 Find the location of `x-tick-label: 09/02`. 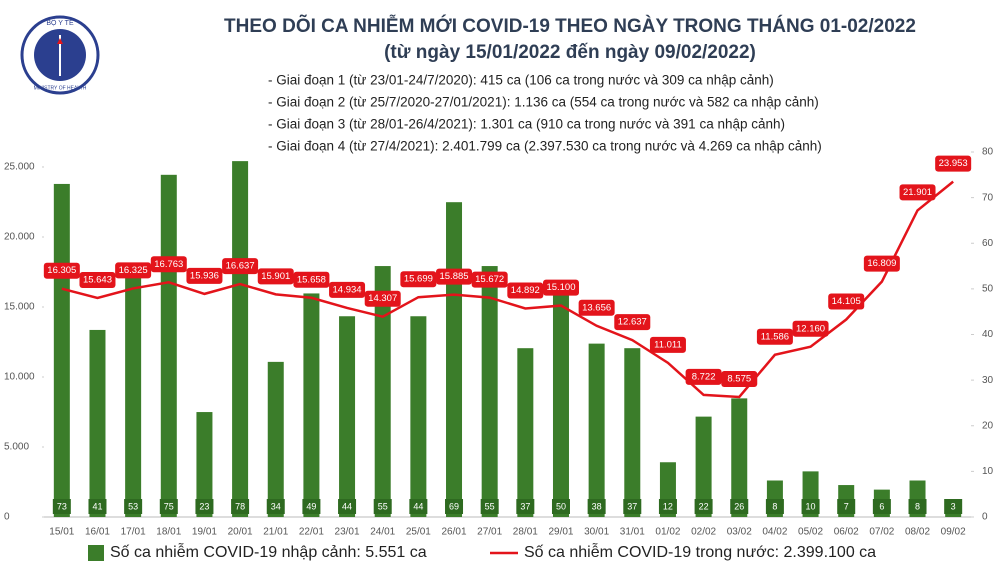

x-tick-label: 09/02 is located at coordinates (953, 532).